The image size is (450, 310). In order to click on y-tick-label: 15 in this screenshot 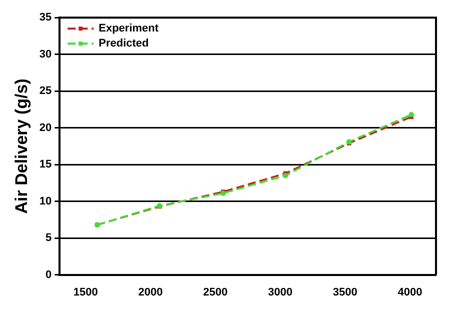, I will do `click(45, 164)`.